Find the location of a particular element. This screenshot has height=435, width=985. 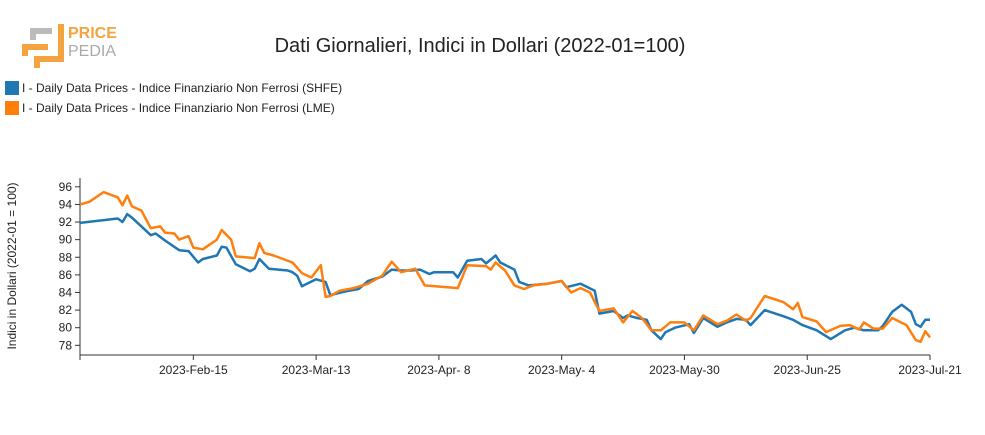

logo-text: PEDIA is located at coordinates (92, 51).